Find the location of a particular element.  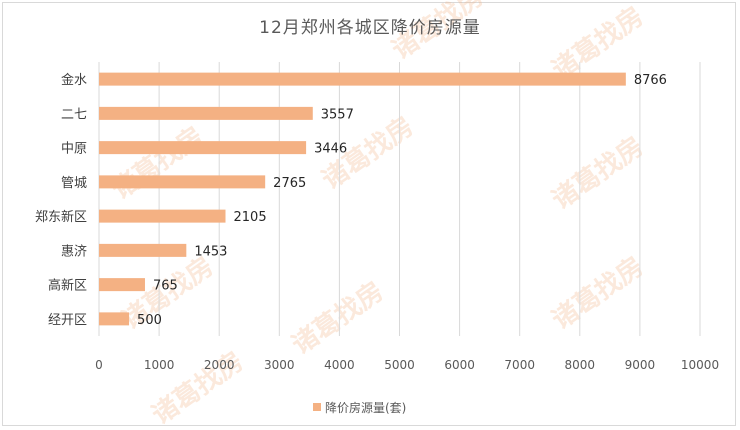

x-tick-label: 2000 is located at coordinates (219, 365).